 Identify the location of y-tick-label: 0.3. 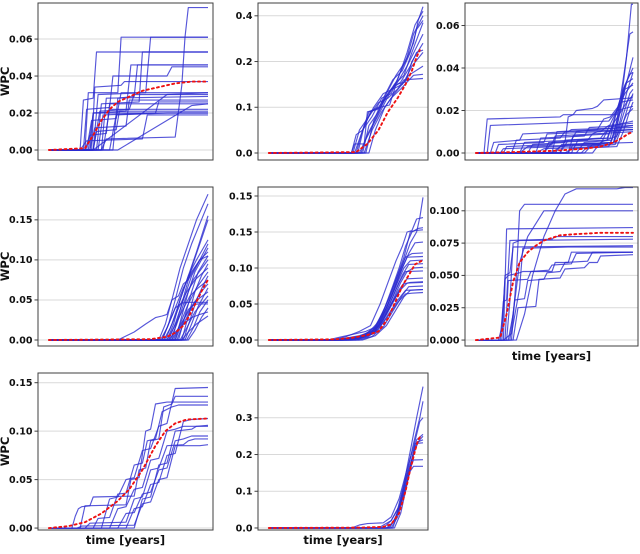
(244, 418).